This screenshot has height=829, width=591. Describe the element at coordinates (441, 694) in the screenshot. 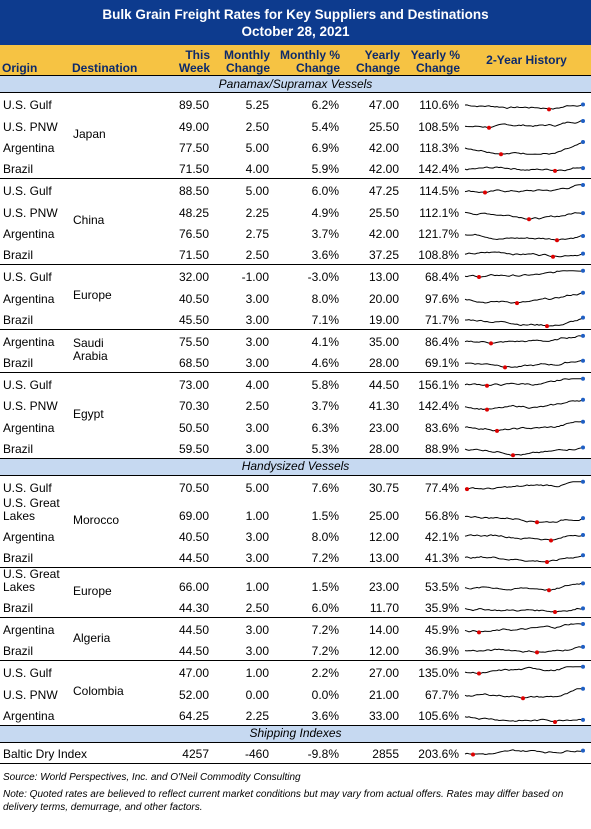

I see `value: 67.7%` at that location.